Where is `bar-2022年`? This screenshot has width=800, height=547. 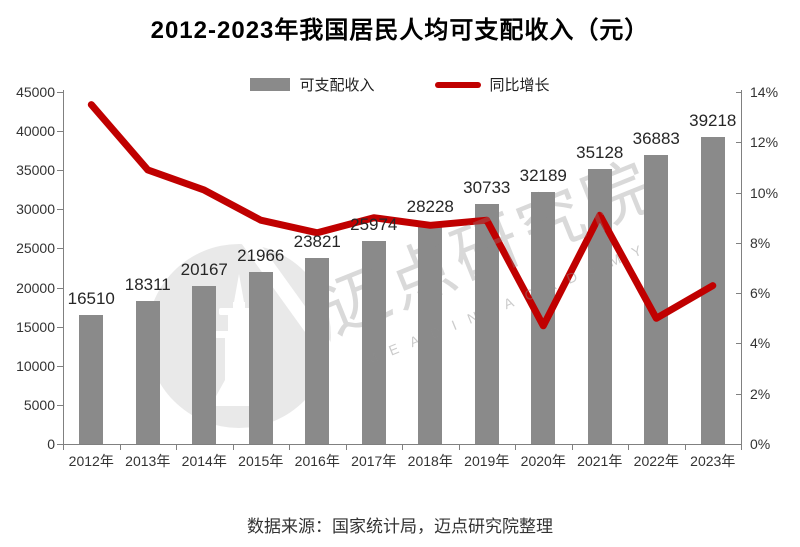 bar-2022年 is located at coordinates (656, 299).